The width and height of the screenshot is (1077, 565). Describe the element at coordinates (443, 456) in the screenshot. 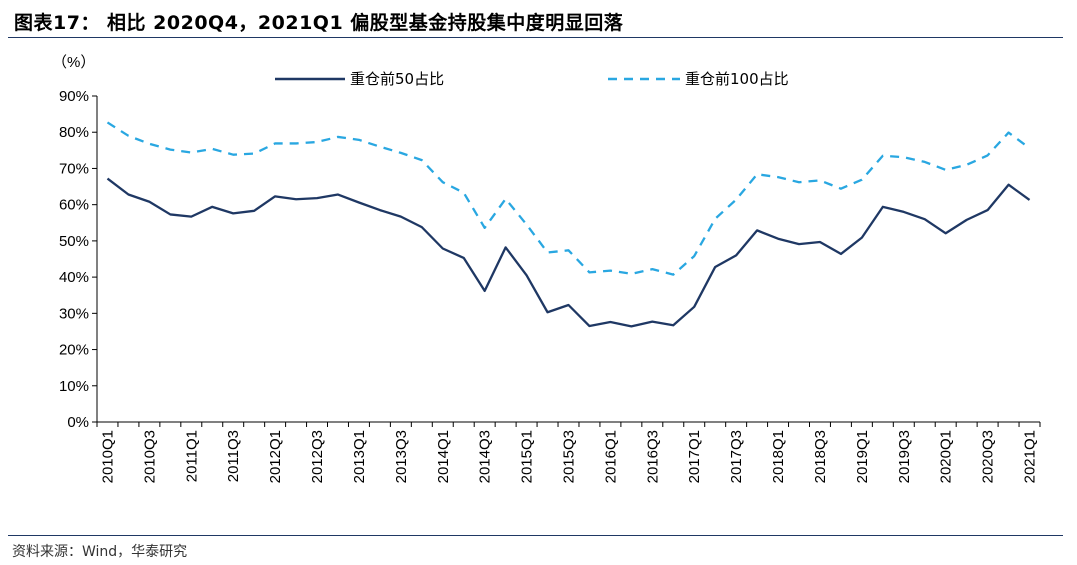

I see `x-tick-label: 2014Q1` at that location.